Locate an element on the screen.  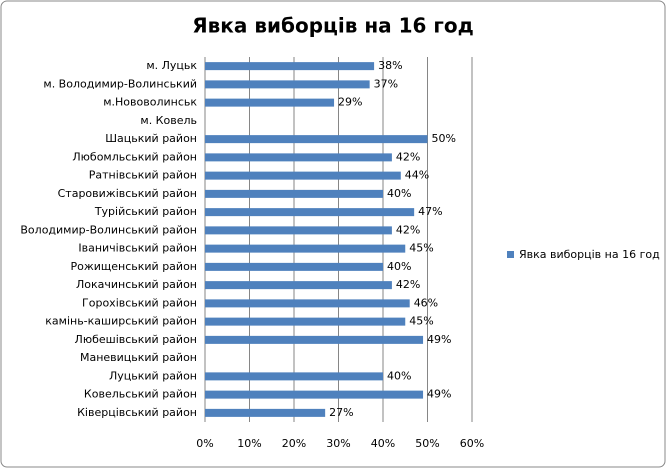
y-tick-label: Шацький район is located at coordinates (151, 138).